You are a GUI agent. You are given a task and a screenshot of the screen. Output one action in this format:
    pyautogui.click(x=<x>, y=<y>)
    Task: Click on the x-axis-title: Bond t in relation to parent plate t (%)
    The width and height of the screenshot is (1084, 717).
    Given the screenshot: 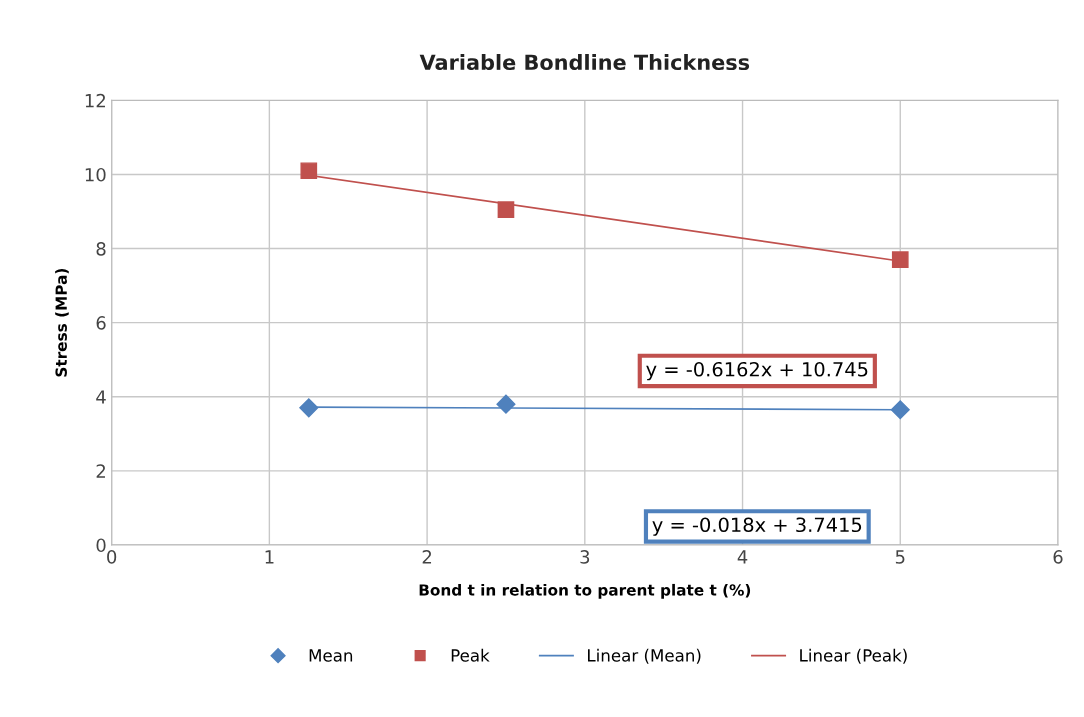 What is the action you would take?
    pyautogui.click(x=585, y=591)
    